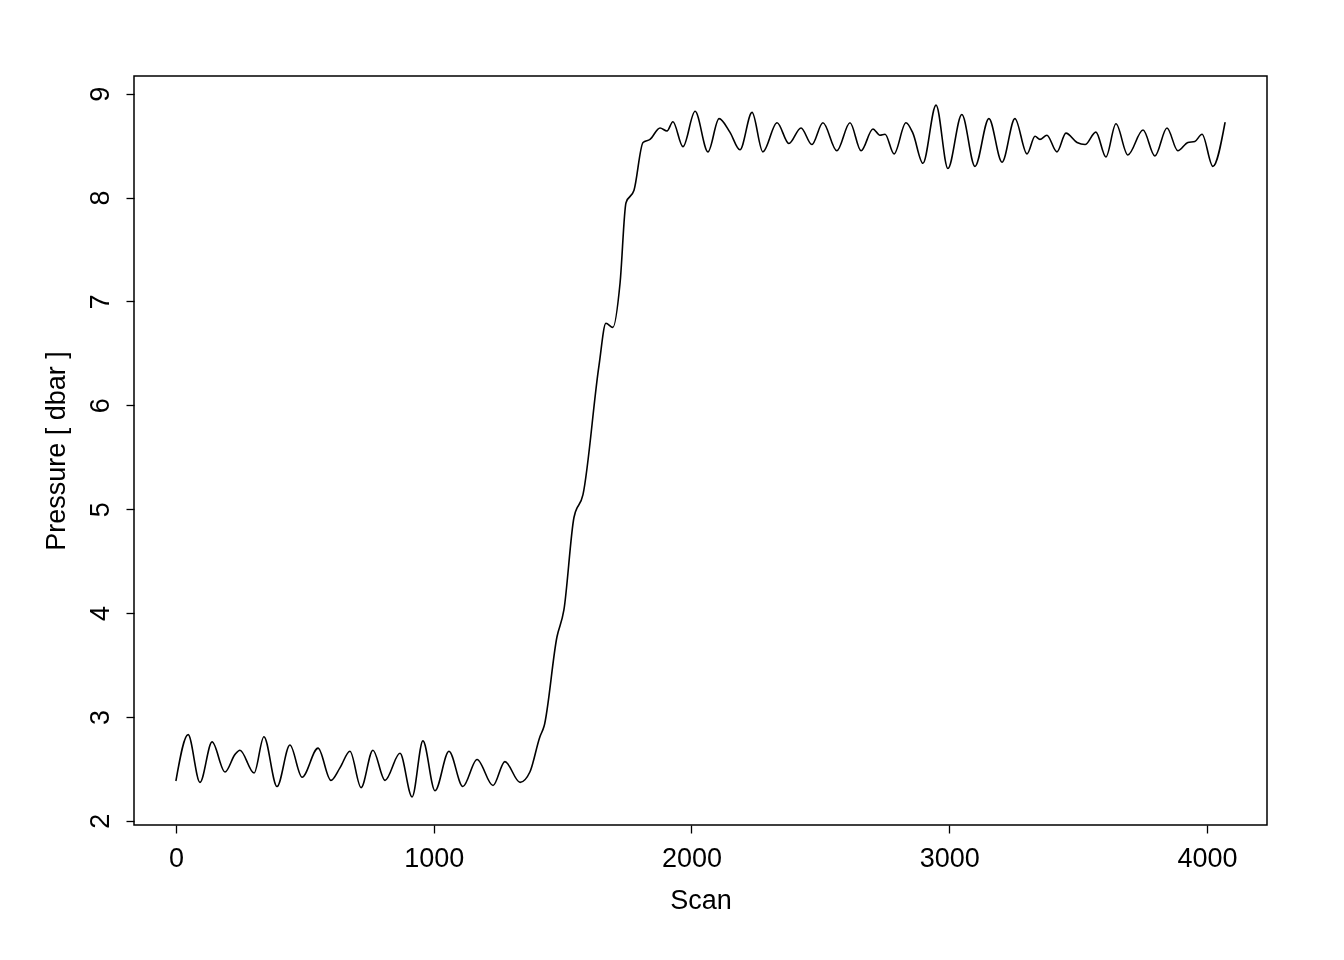 Image resolution: width=1344 pixels, height=960 pixels. Describe the element at coordinates (99, 510) in the screenshot. I see `y-tick-label: 5` at that location.